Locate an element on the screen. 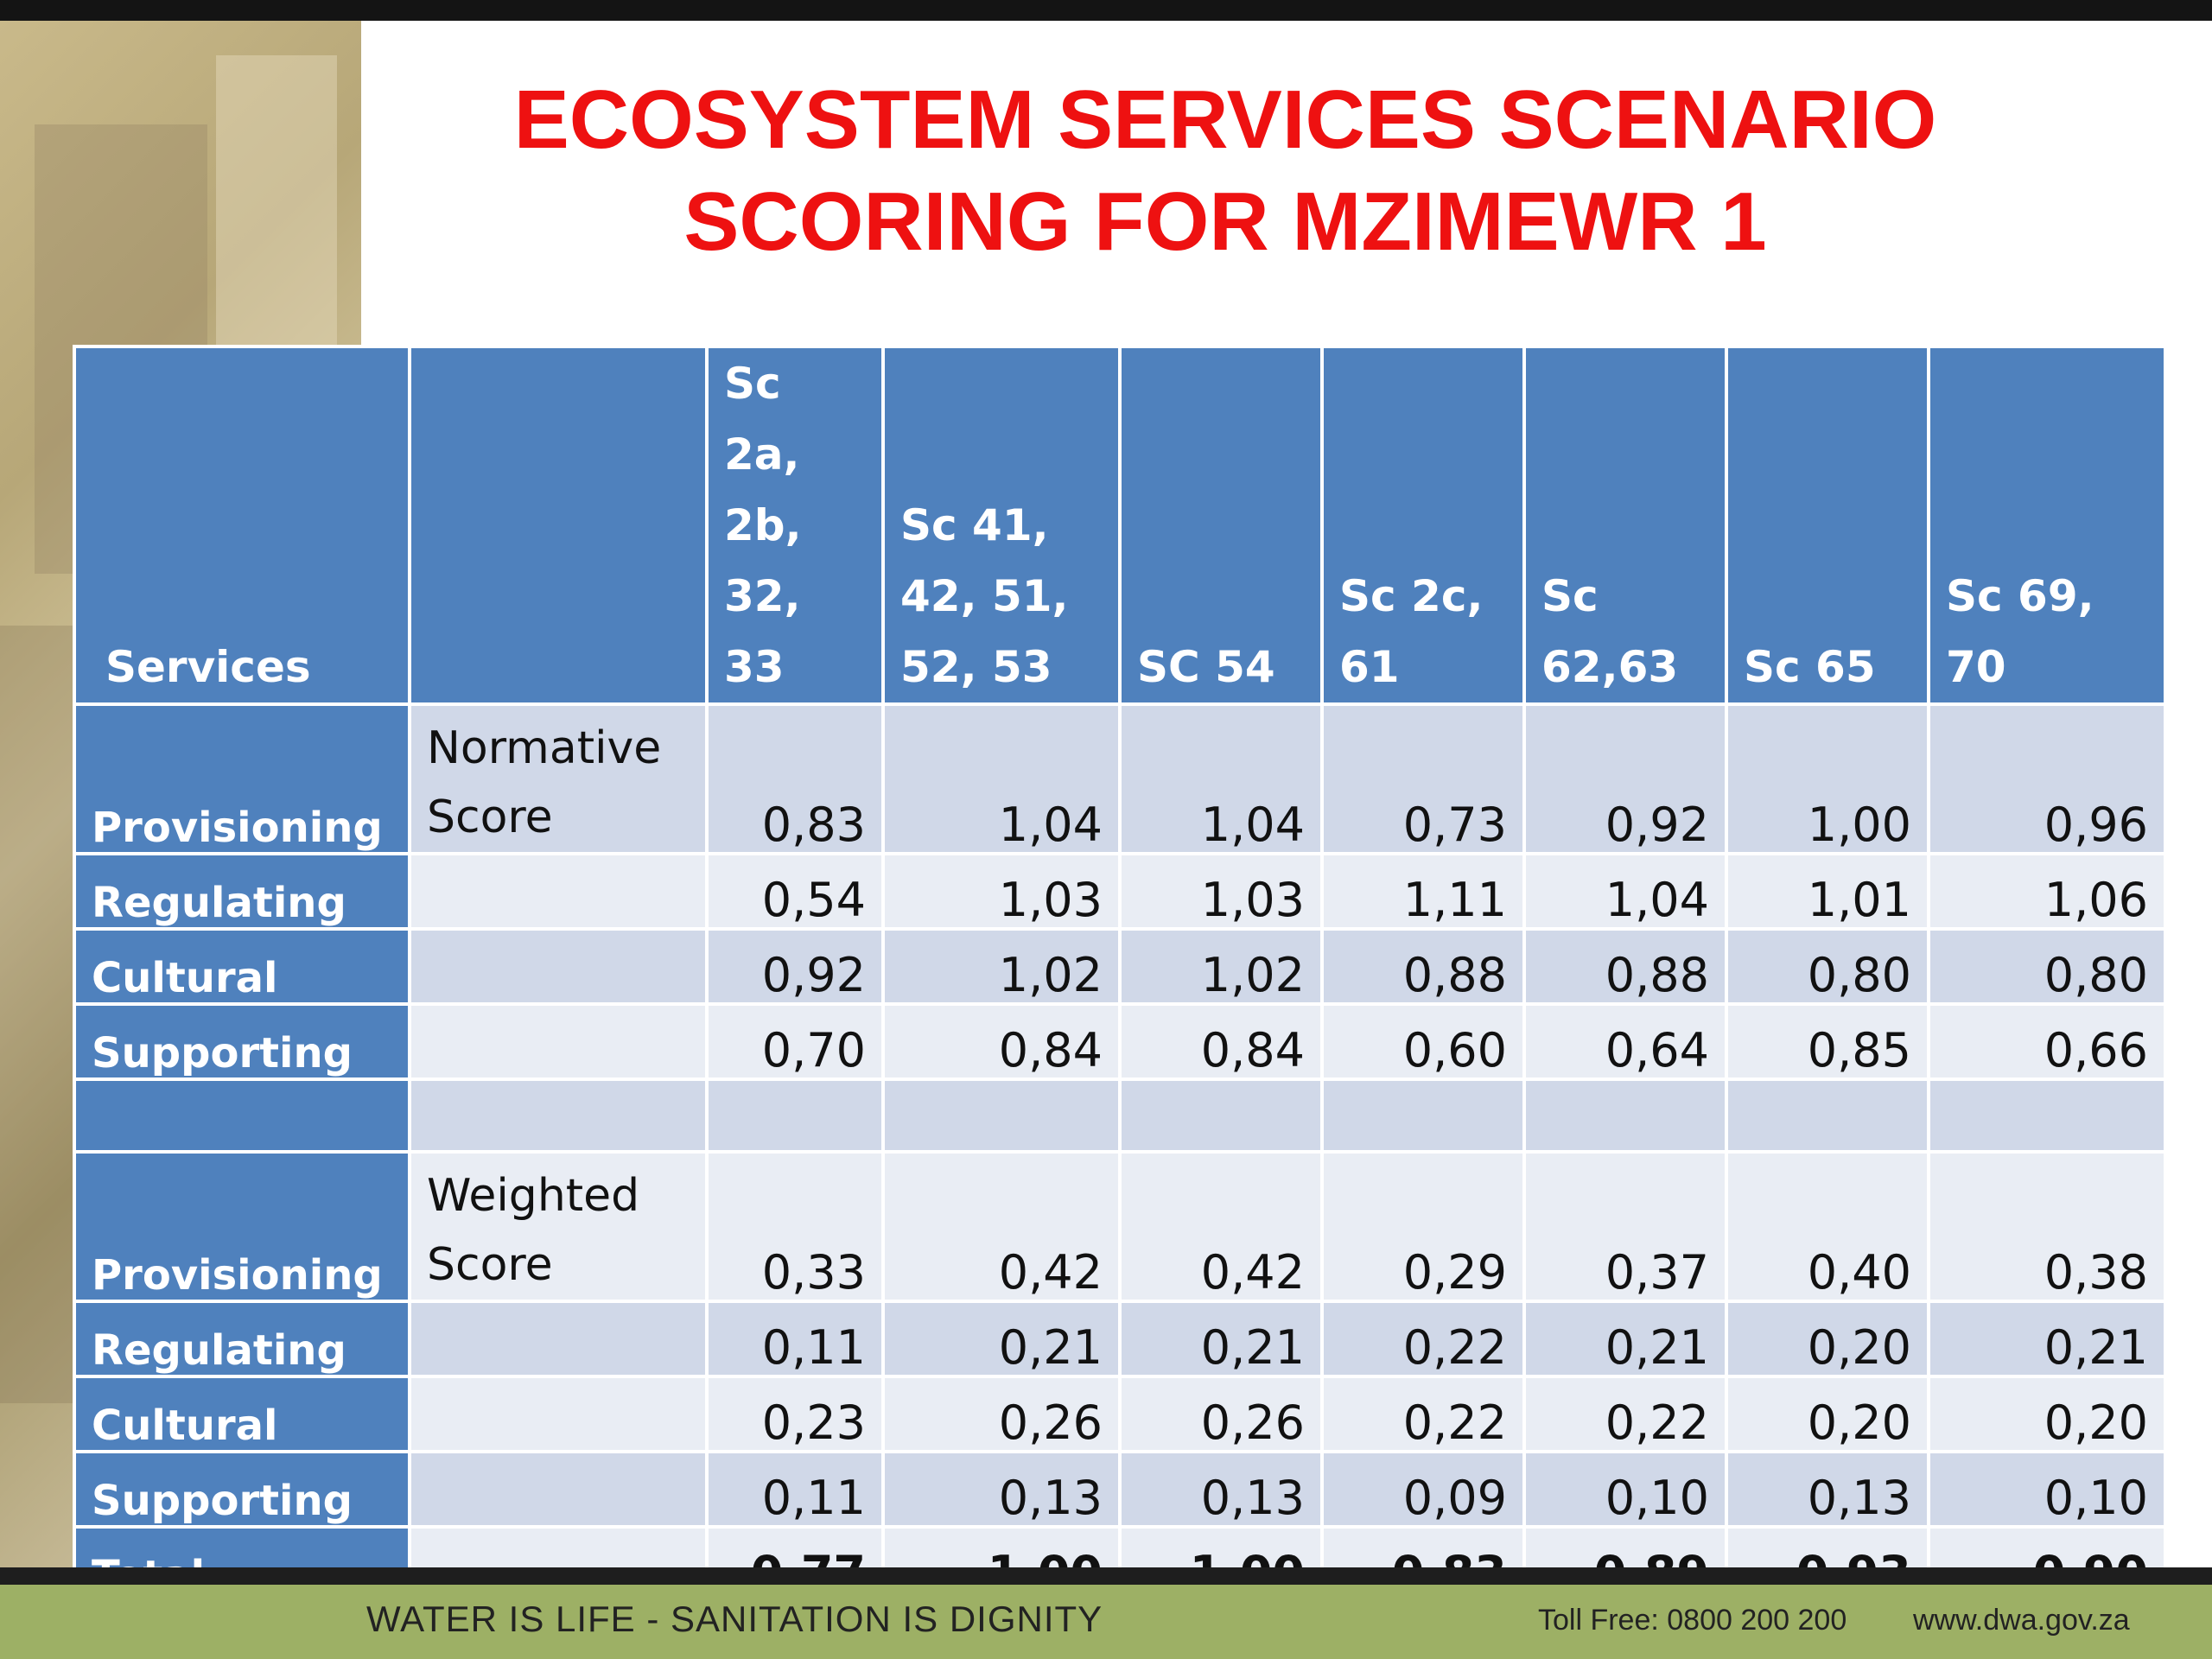  footer-divider is located at coordinates (1106, 1576).